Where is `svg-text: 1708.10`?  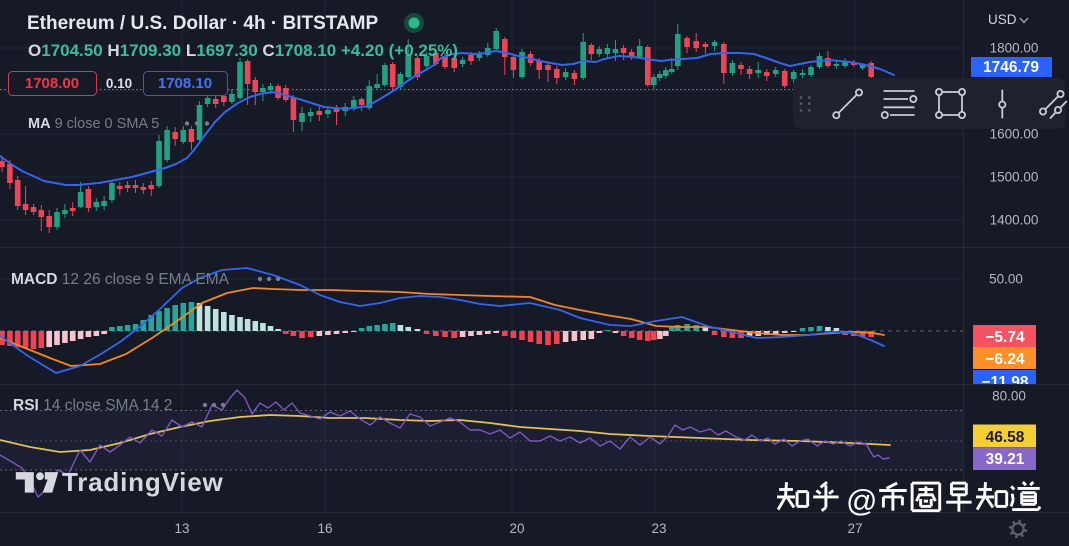 svg-text: 1708.10 is located at coordinates (185, 83).